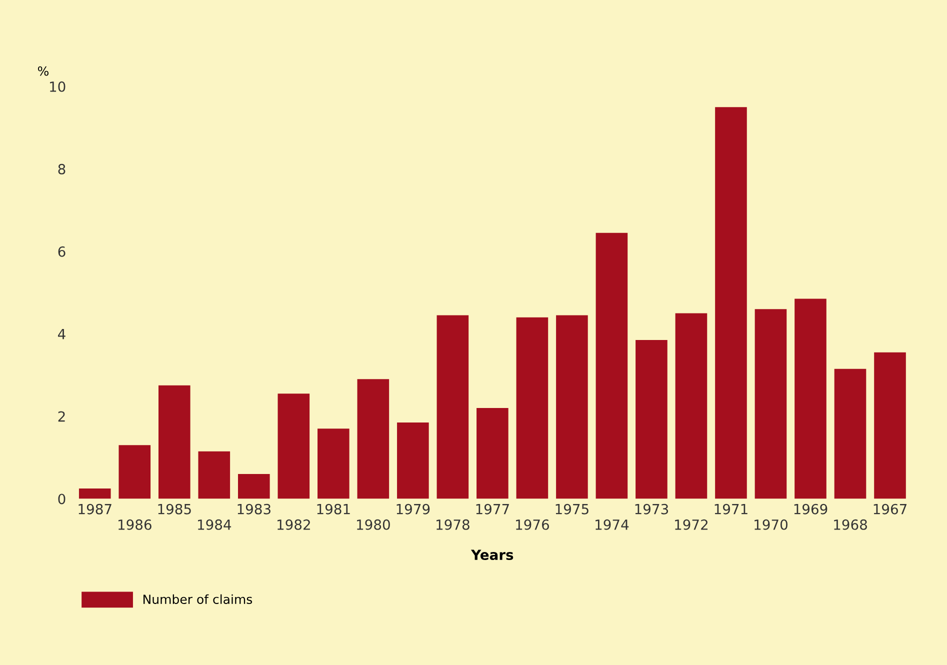  Describe the element at coordinates (62, 251) in the screenshot. I see `y-tick-label: 6` at that location.